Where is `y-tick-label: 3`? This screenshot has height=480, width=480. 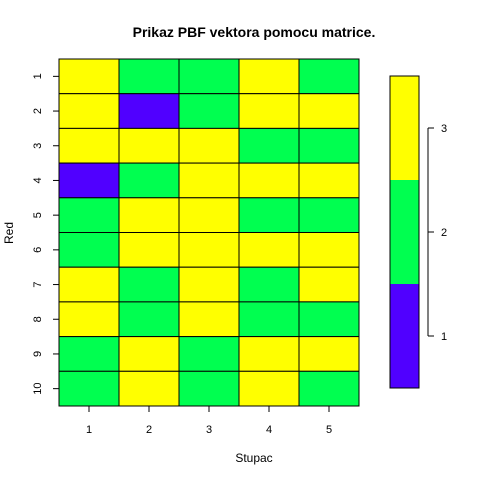
y-tick-label: 3 is located at coordinates (38, 146).